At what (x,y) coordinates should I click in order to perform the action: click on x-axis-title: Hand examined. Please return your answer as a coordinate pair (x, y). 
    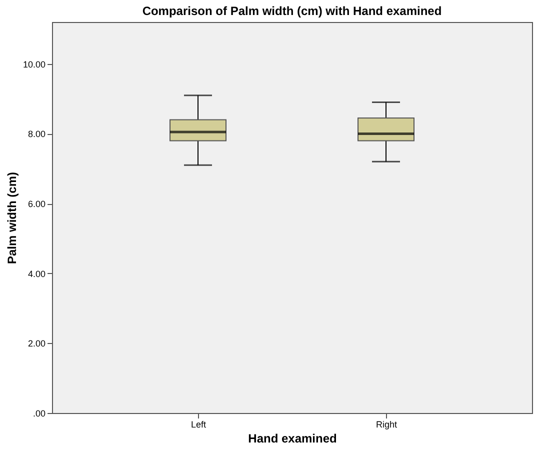
    Looking at the image, I should click on (292, 439).